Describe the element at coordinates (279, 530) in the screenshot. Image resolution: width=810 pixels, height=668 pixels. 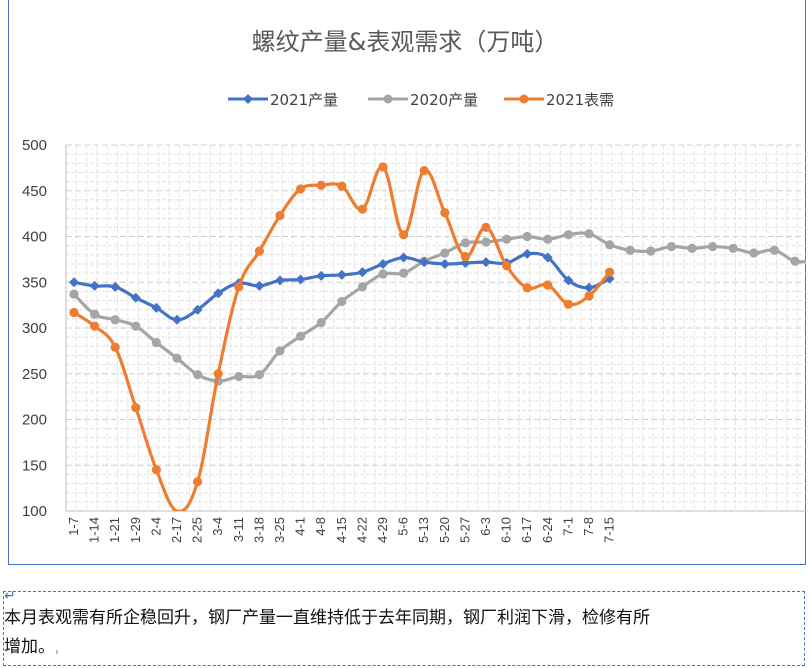
I see `x-tick-label: 3-25` at that location.